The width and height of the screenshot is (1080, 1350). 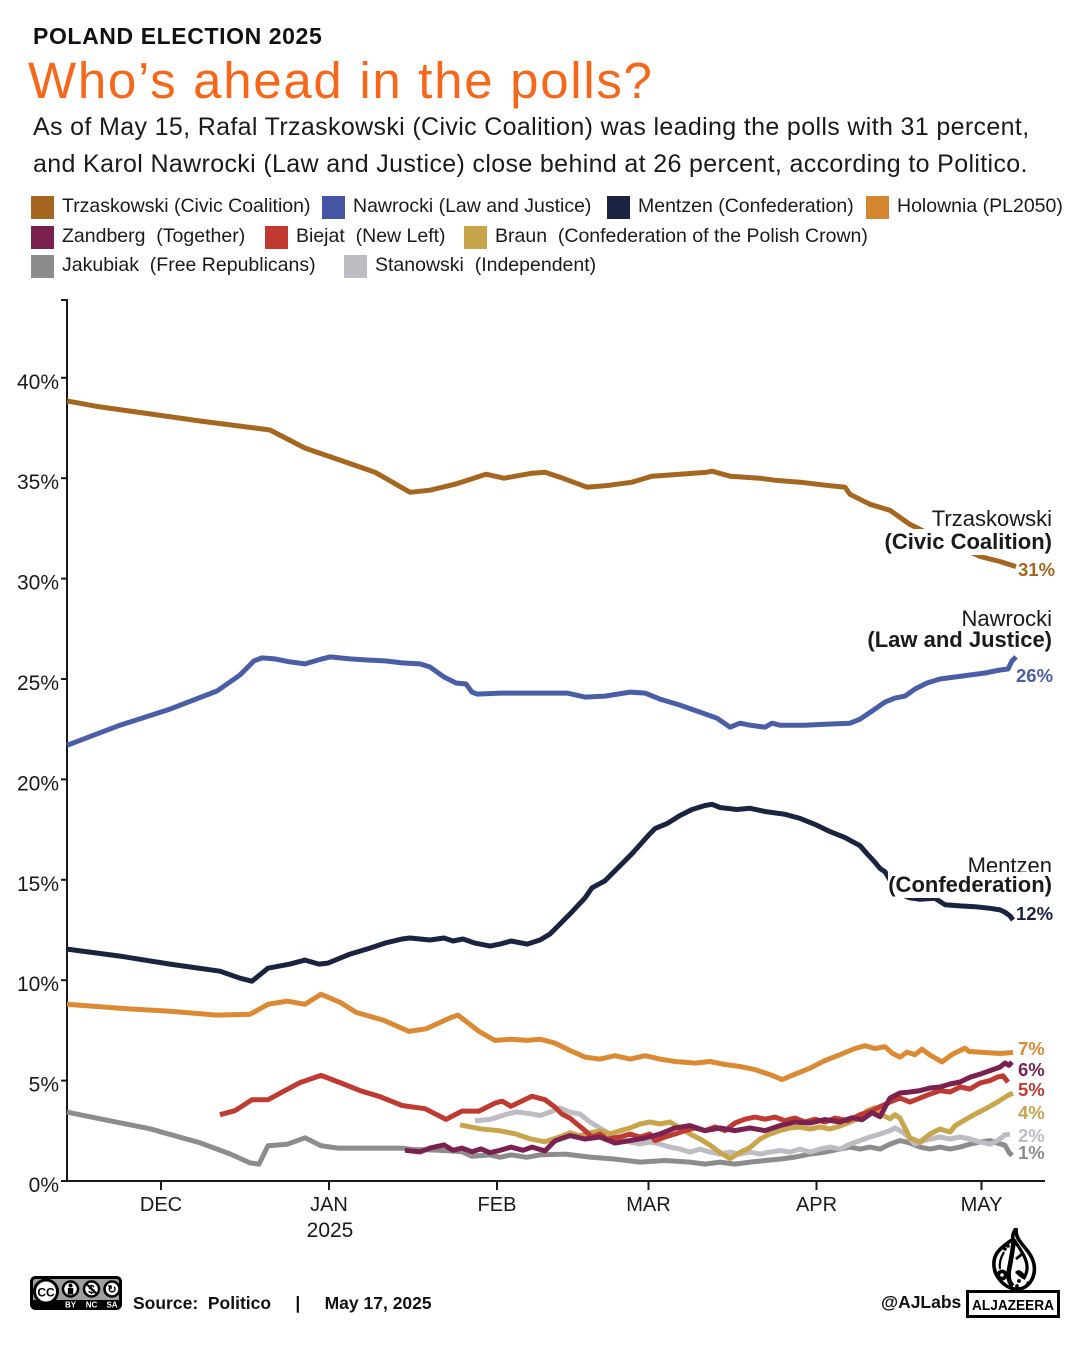 I want to click on svg-text: 35%, so click(x=38, y=482).